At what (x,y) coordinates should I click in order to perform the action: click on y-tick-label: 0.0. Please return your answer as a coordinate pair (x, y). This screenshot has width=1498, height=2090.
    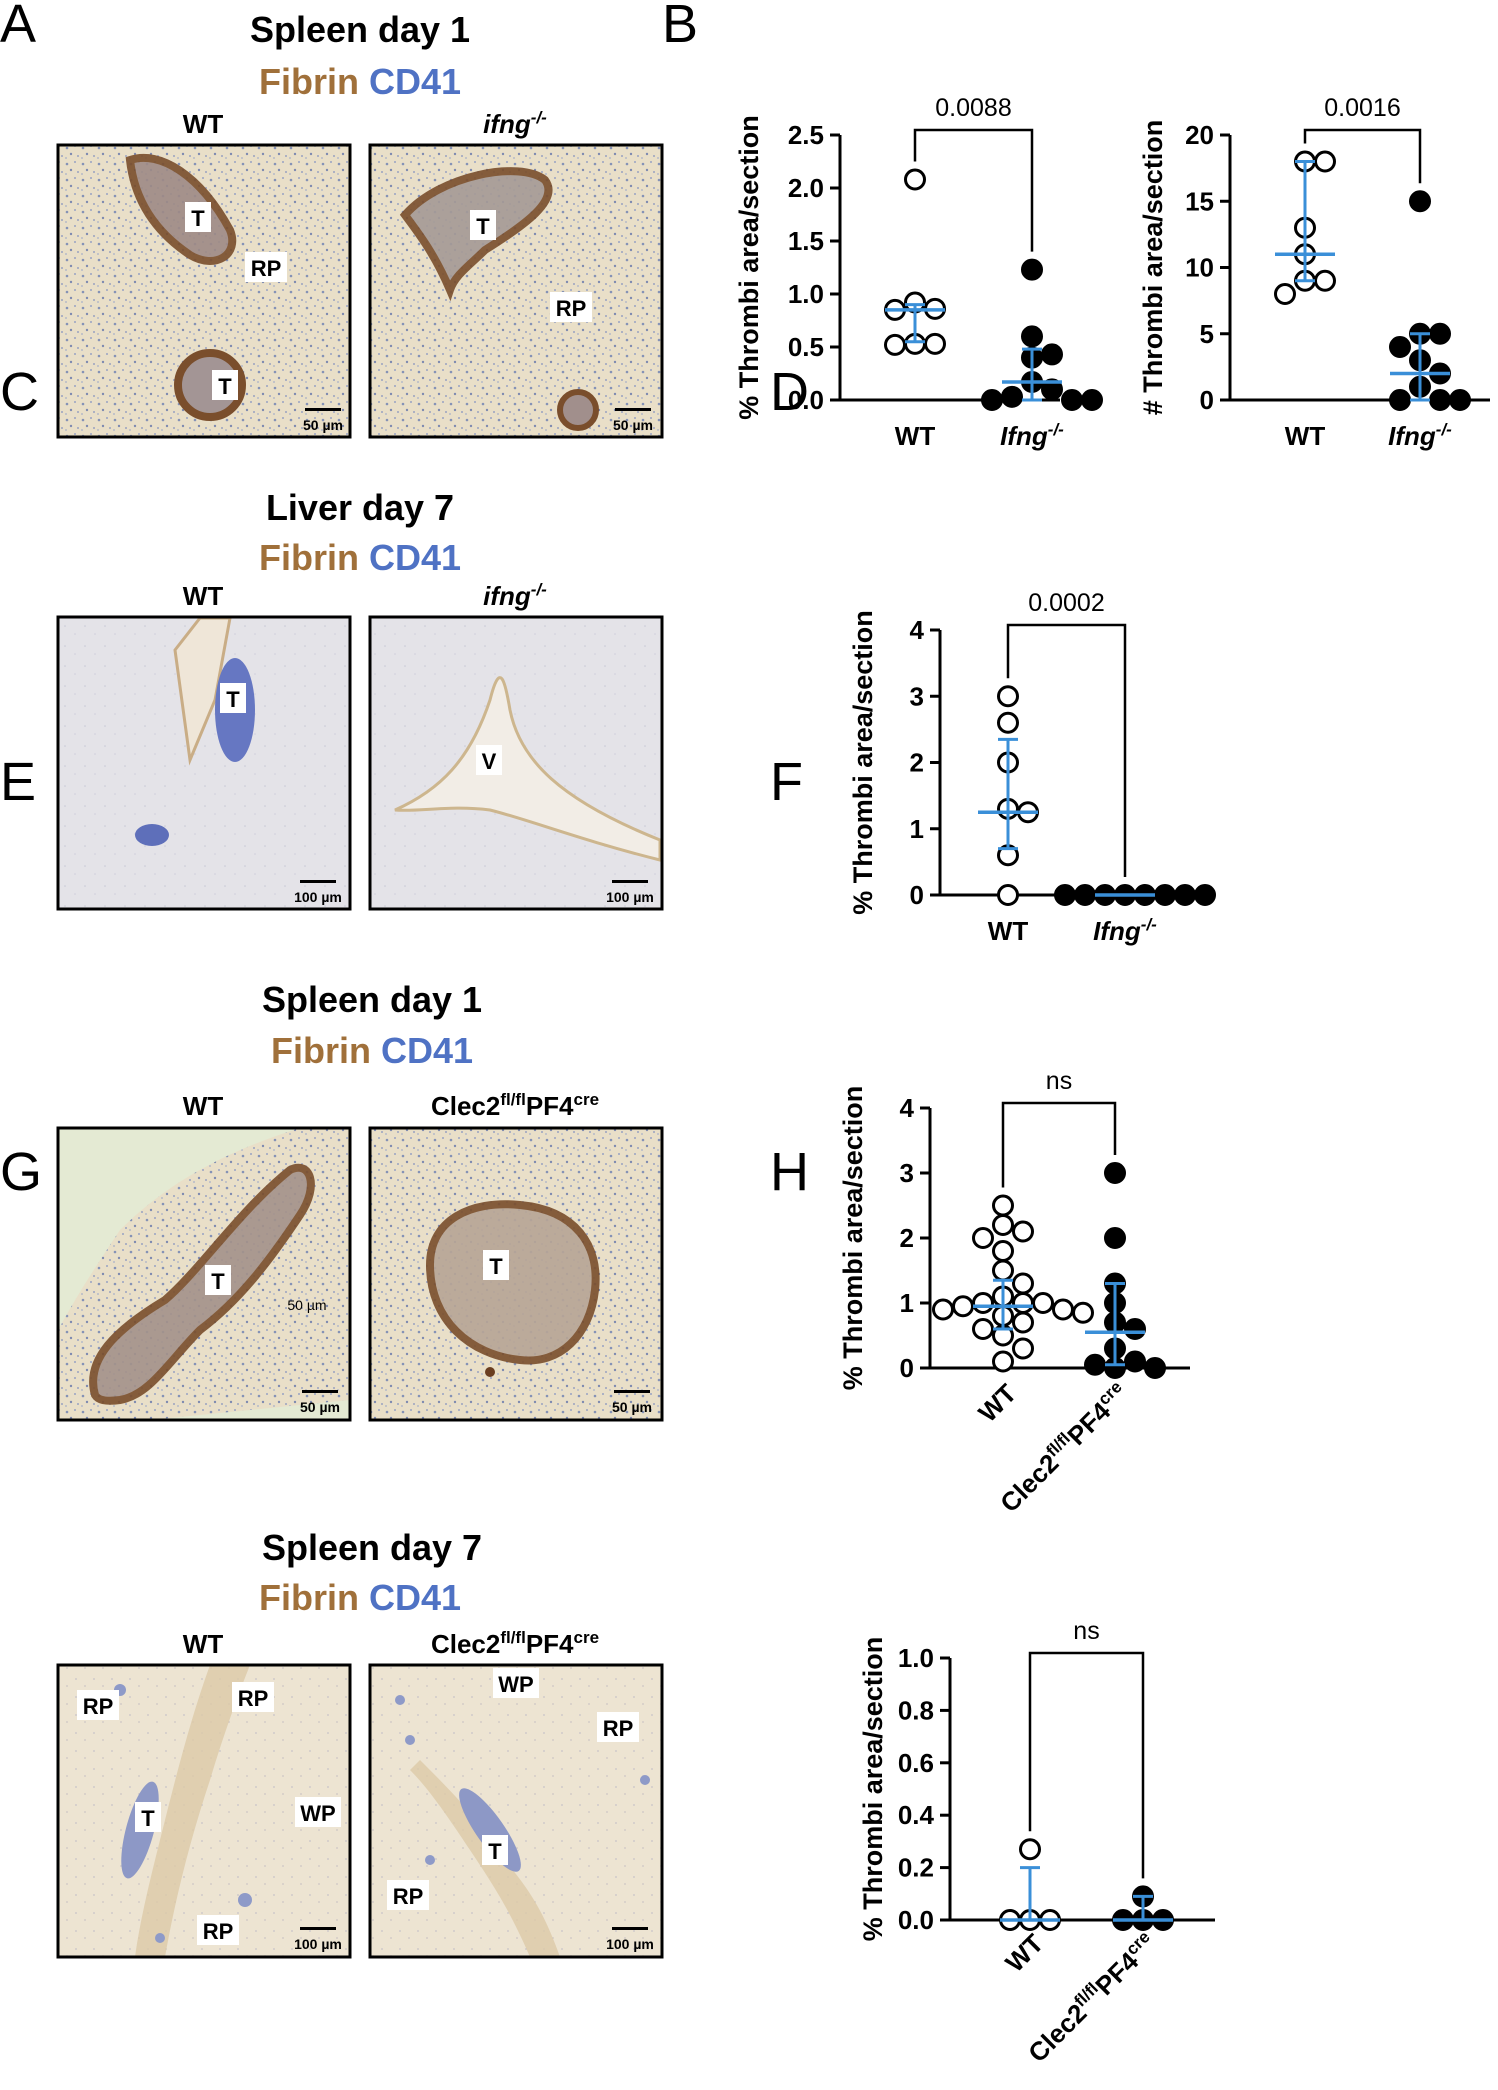
    Looking at the image, I should click on (916, 1920).